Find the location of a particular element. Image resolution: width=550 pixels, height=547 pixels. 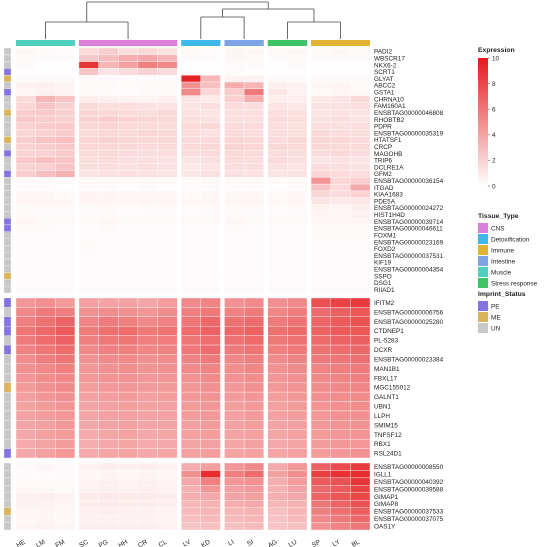

tissue-type-legend-label: Muscle is located at coordinates (501, 273).